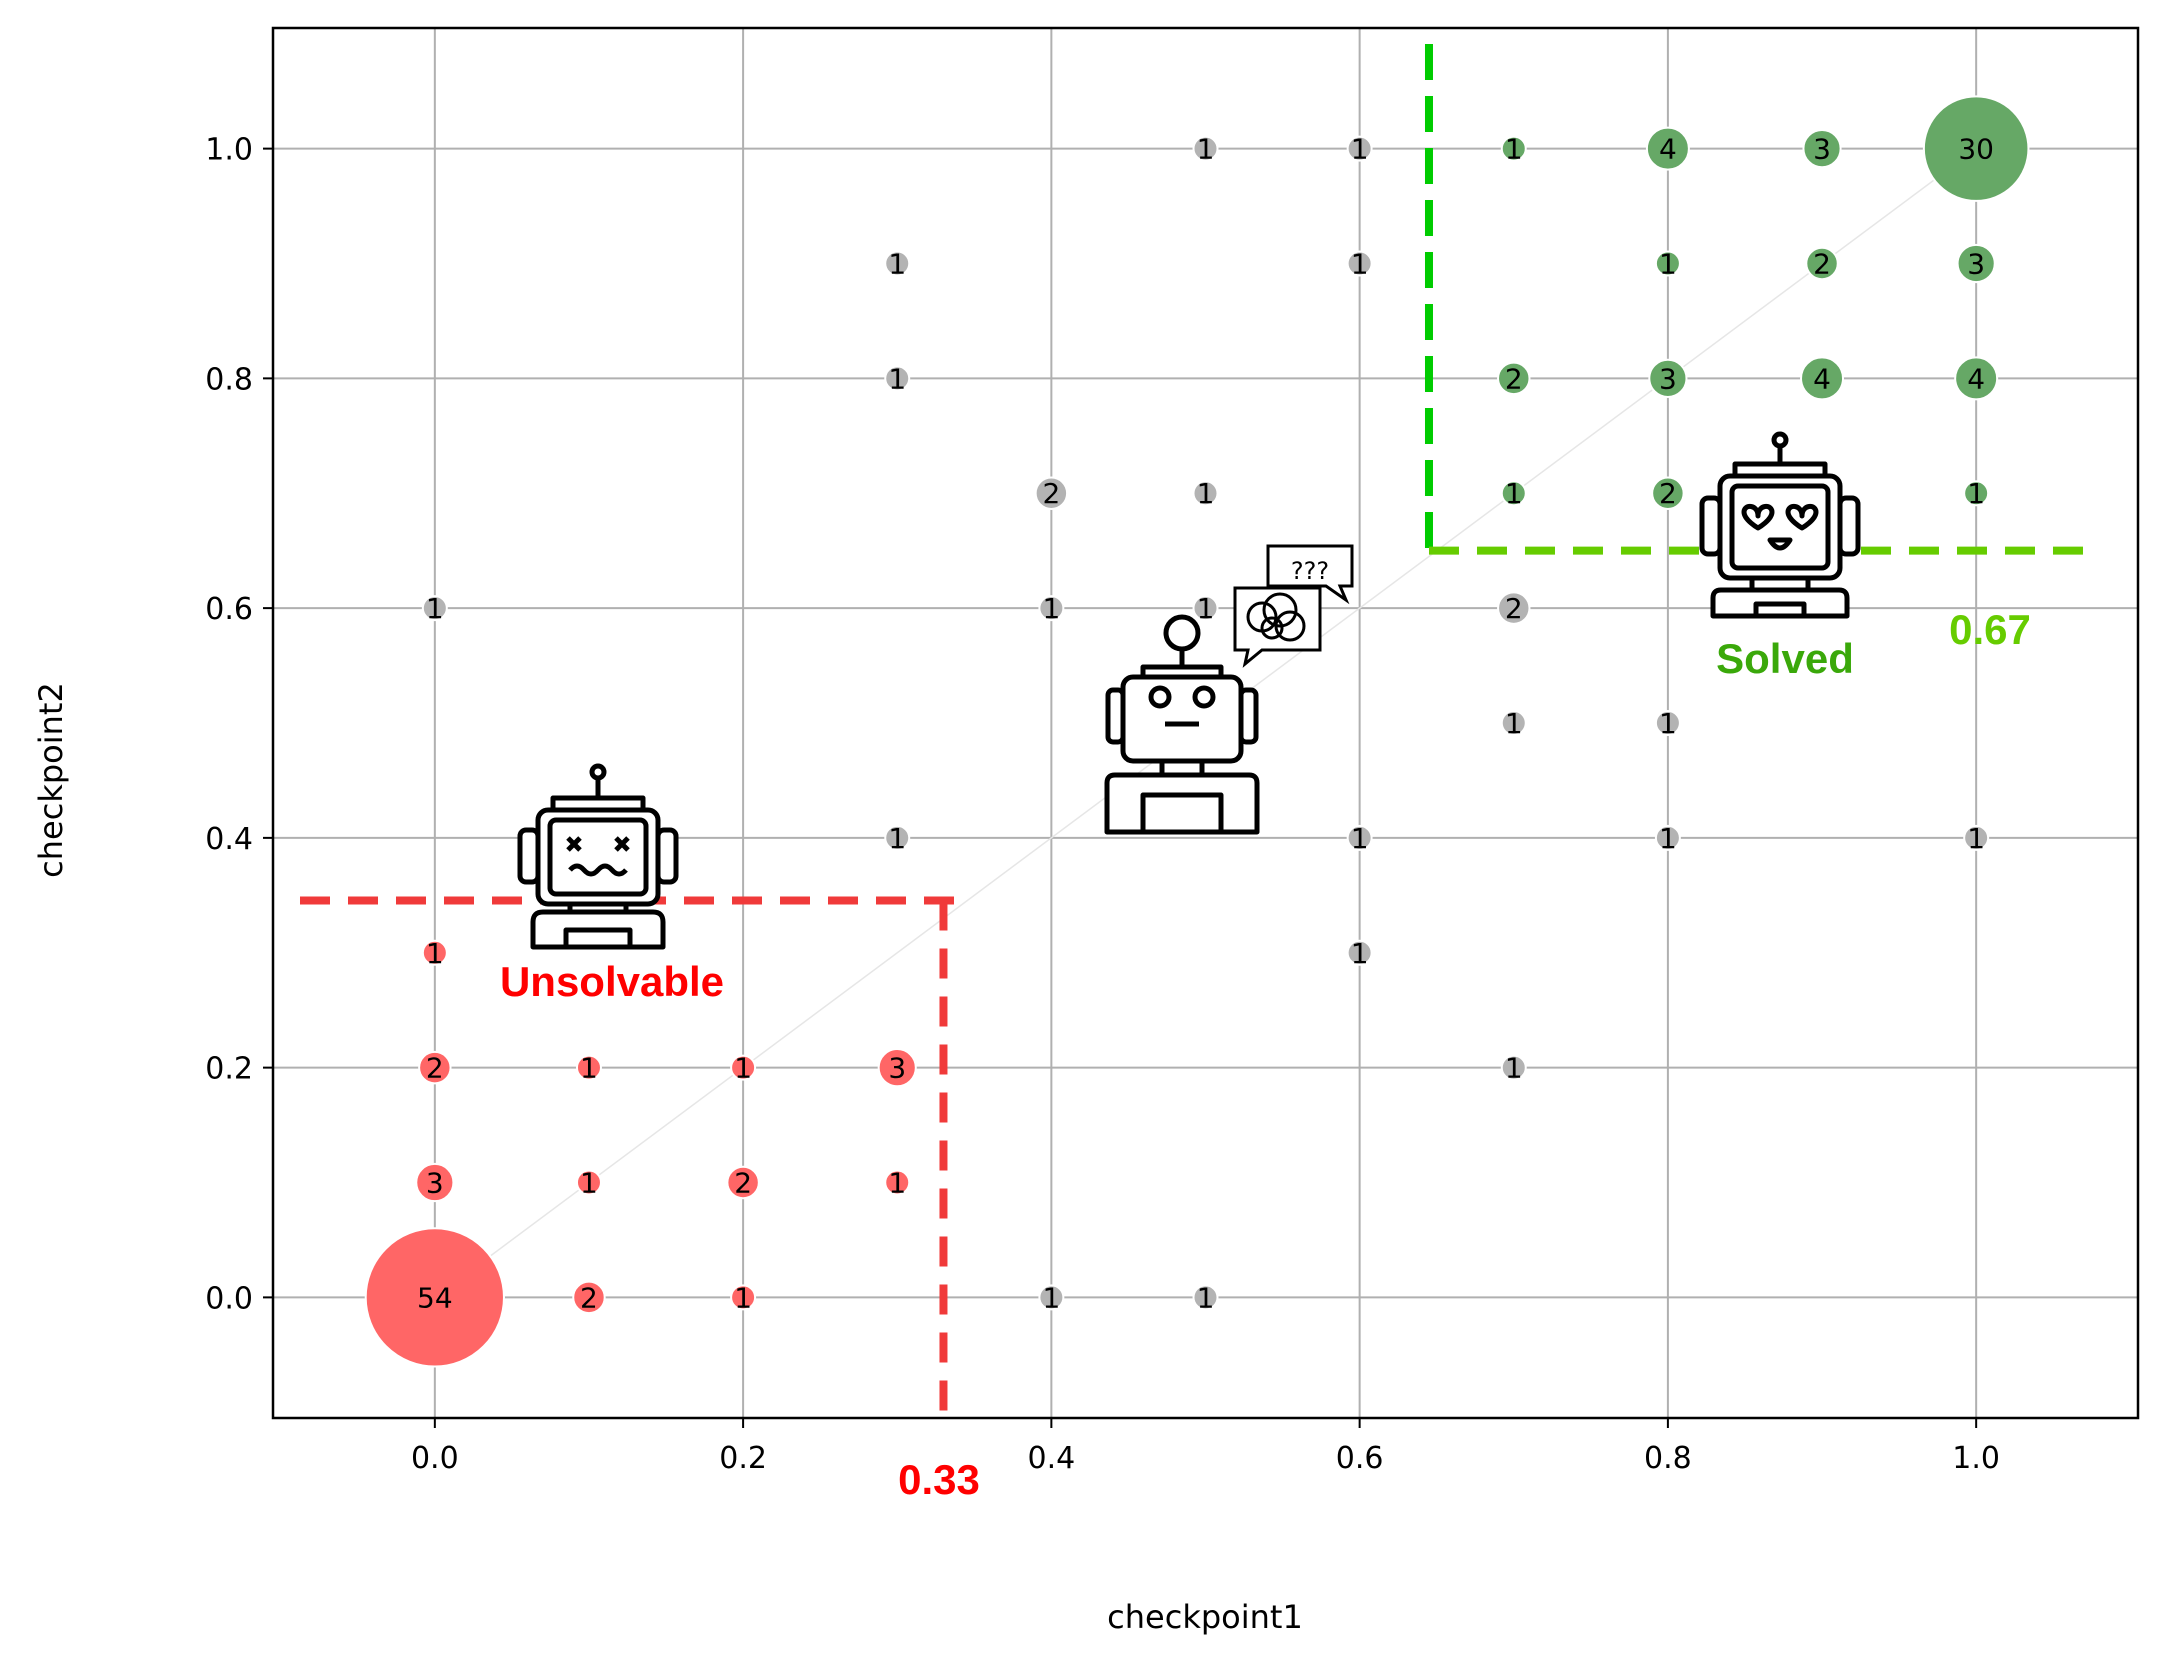 This screenshot has width=2161, height=1668. What do you see at coordinates (1293, 606) in the screenshot?
I see `thought-bubble-icon` at bounding box center [1293, 606].